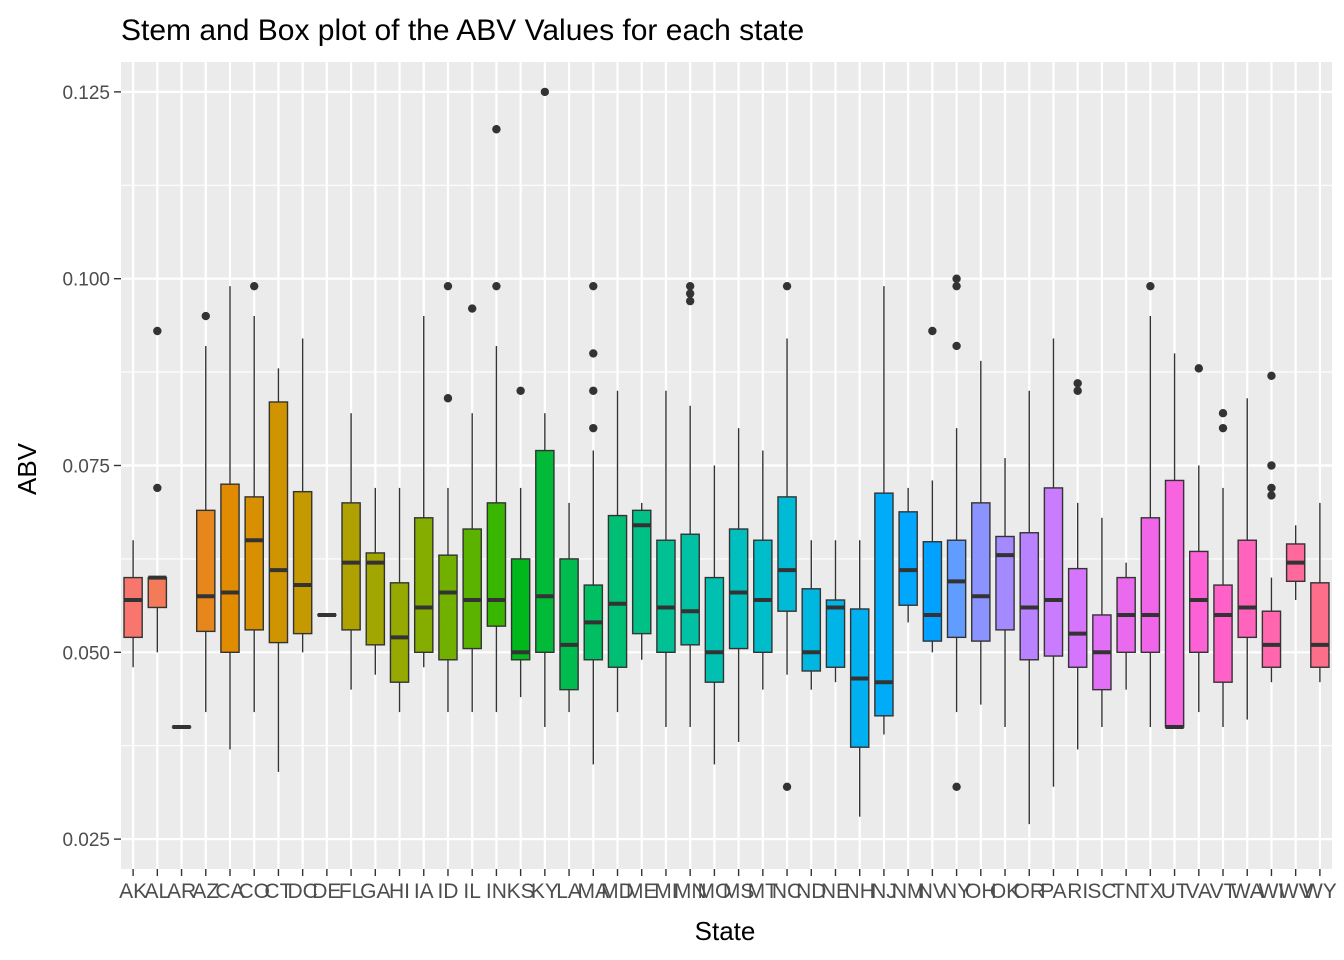  I want to click on box-mi, so click(666, 559).